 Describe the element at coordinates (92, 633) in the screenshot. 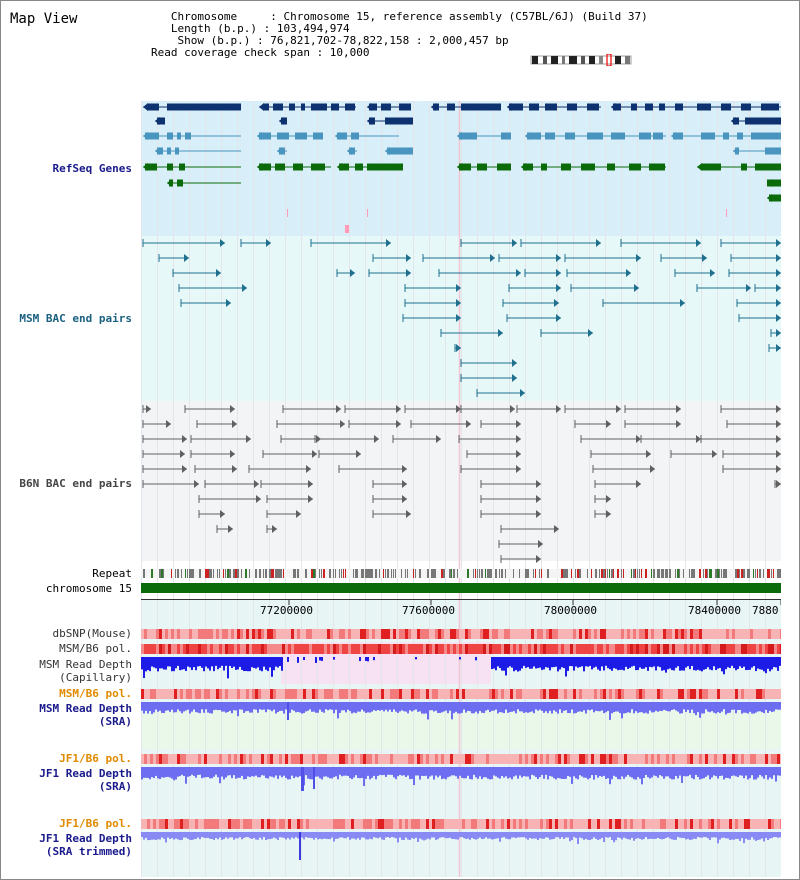

I see `dbsnp-label: dbSNP(Mouse)` at that location.